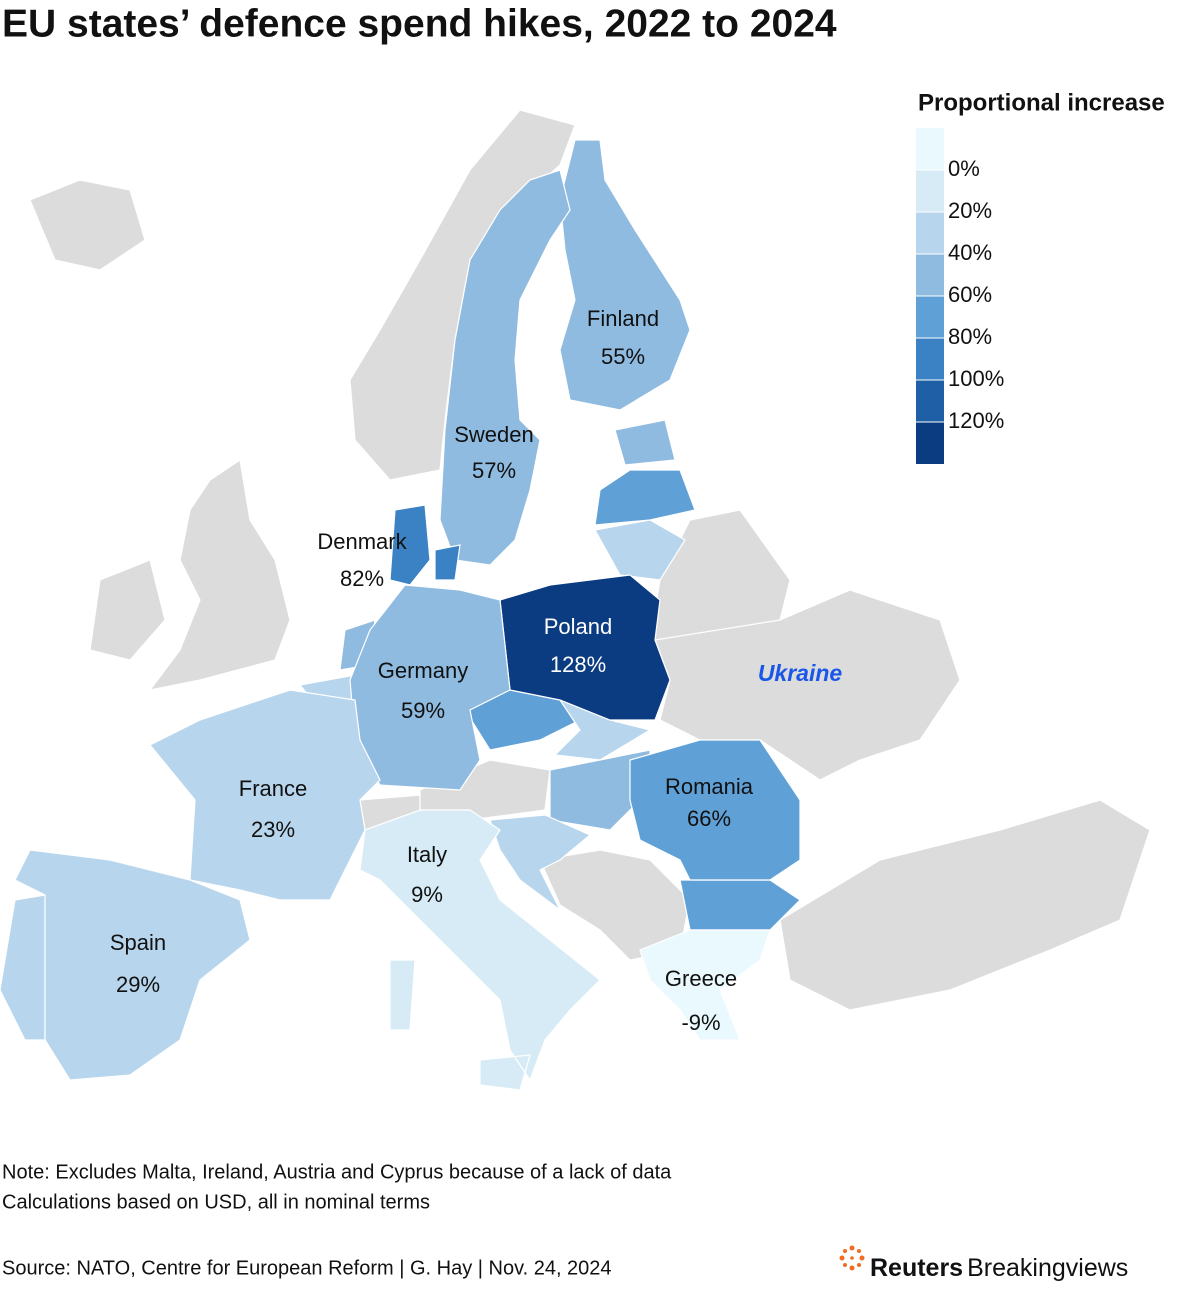 Image resolution: width=1180 pixels, height=1316 pixels. Describe the element at coordinates (578, 664) in the screenshot. I see `country-value: 128%` at that location.